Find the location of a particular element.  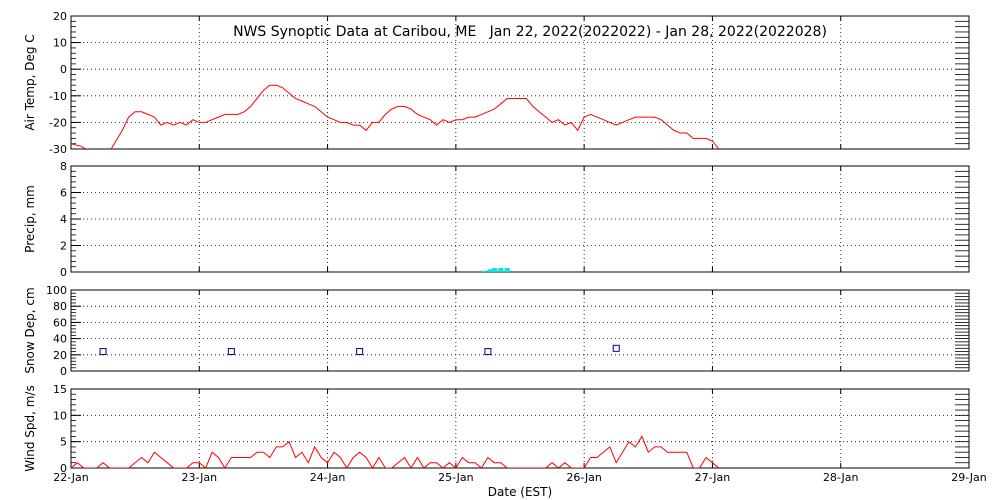

x-tick-label: 28-Jan is located at coordinates (841, 477).